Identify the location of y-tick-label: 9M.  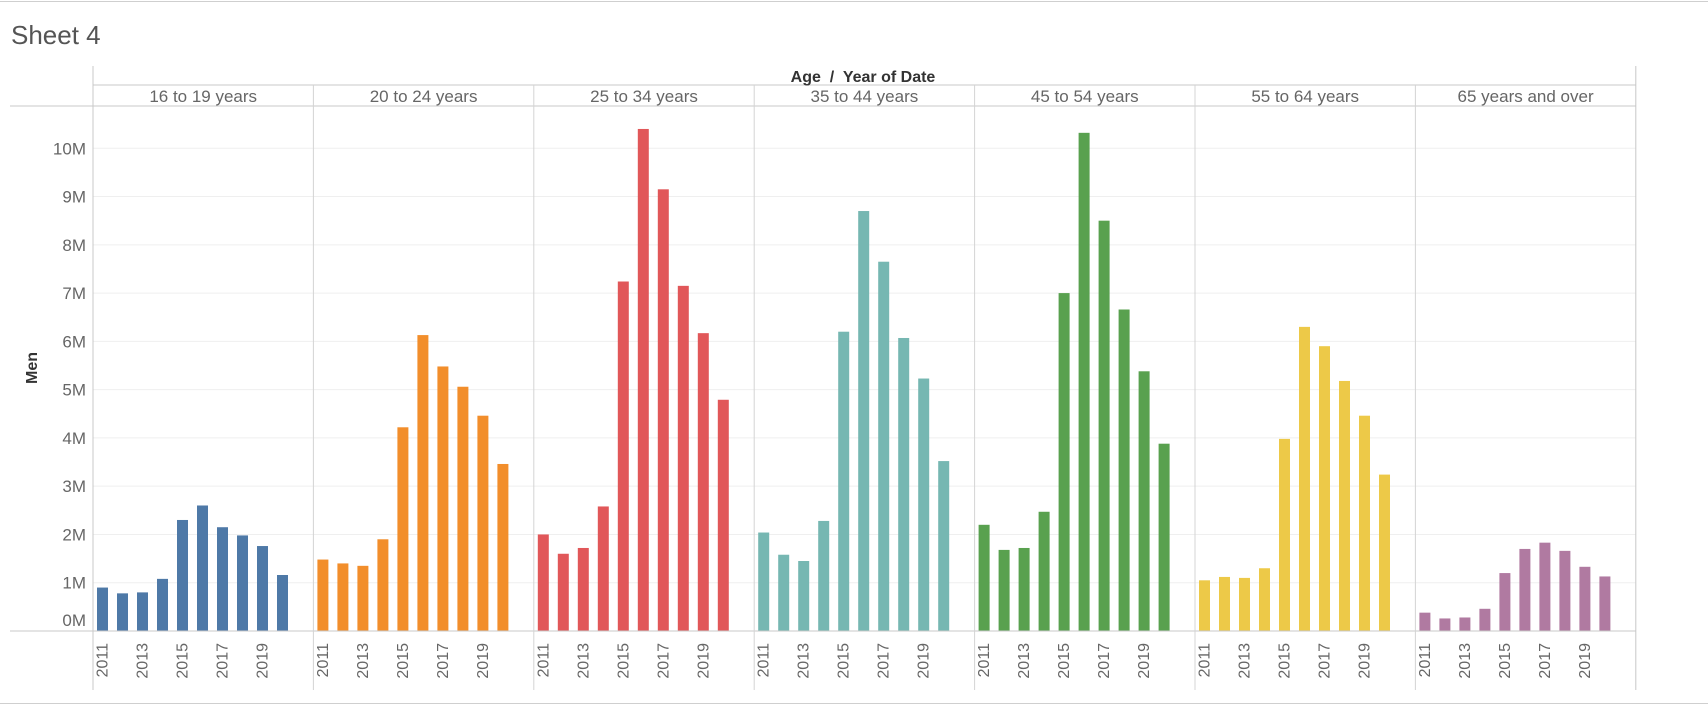
(74, 197).